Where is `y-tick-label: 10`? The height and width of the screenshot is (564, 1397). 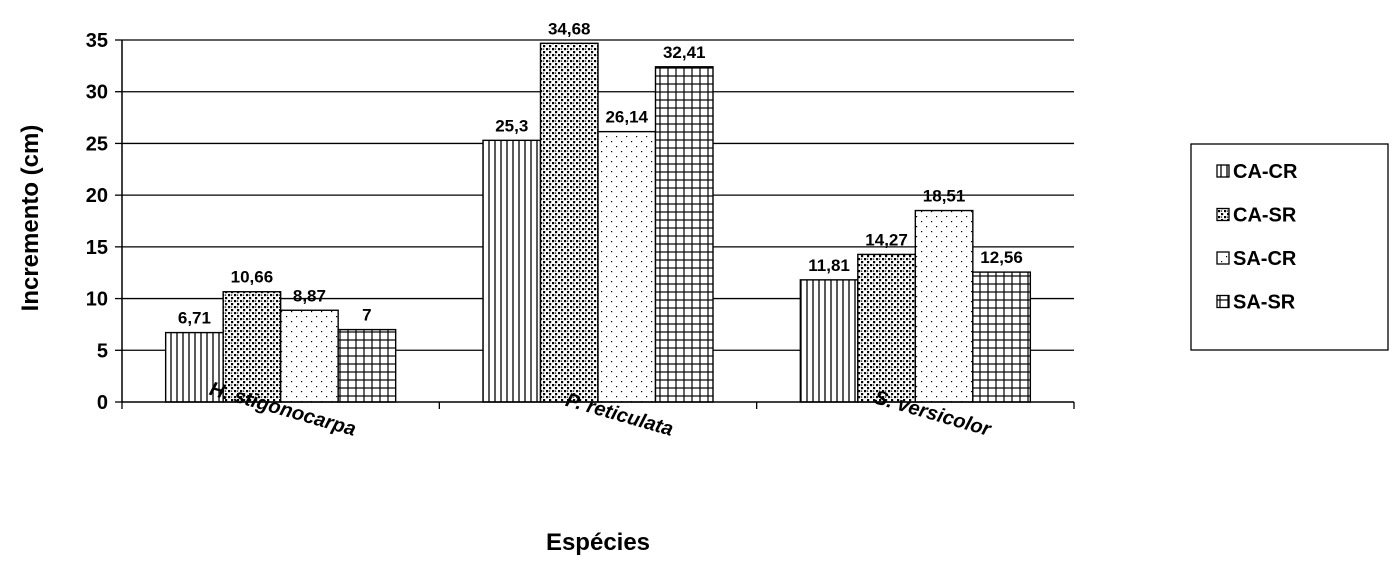
y-tick-label: 10 is located at coordinates (97, 300).